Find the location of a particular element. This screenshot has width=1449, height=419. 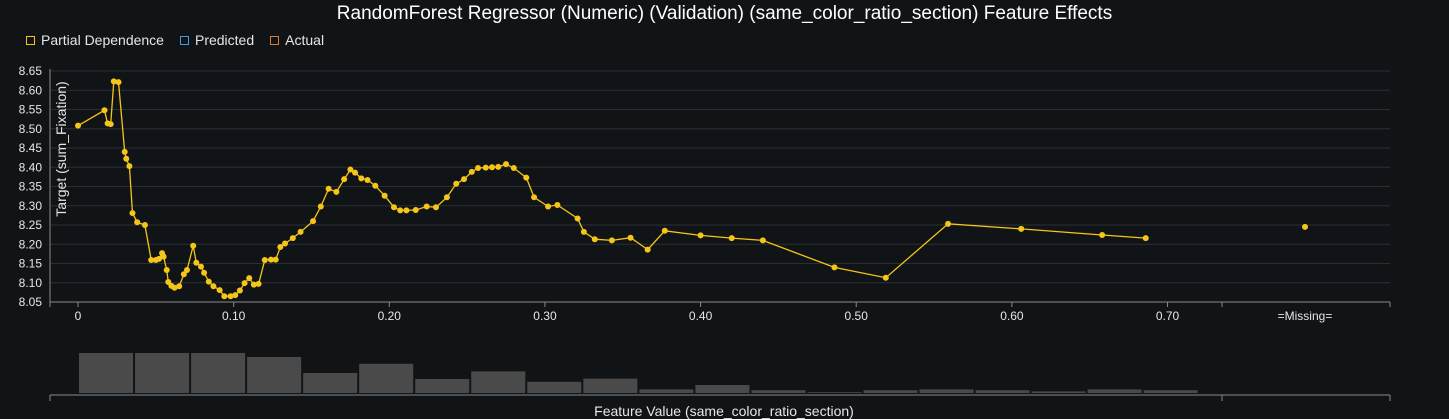

y-tick-label: 8.25 is located at coordinates (31, 225).